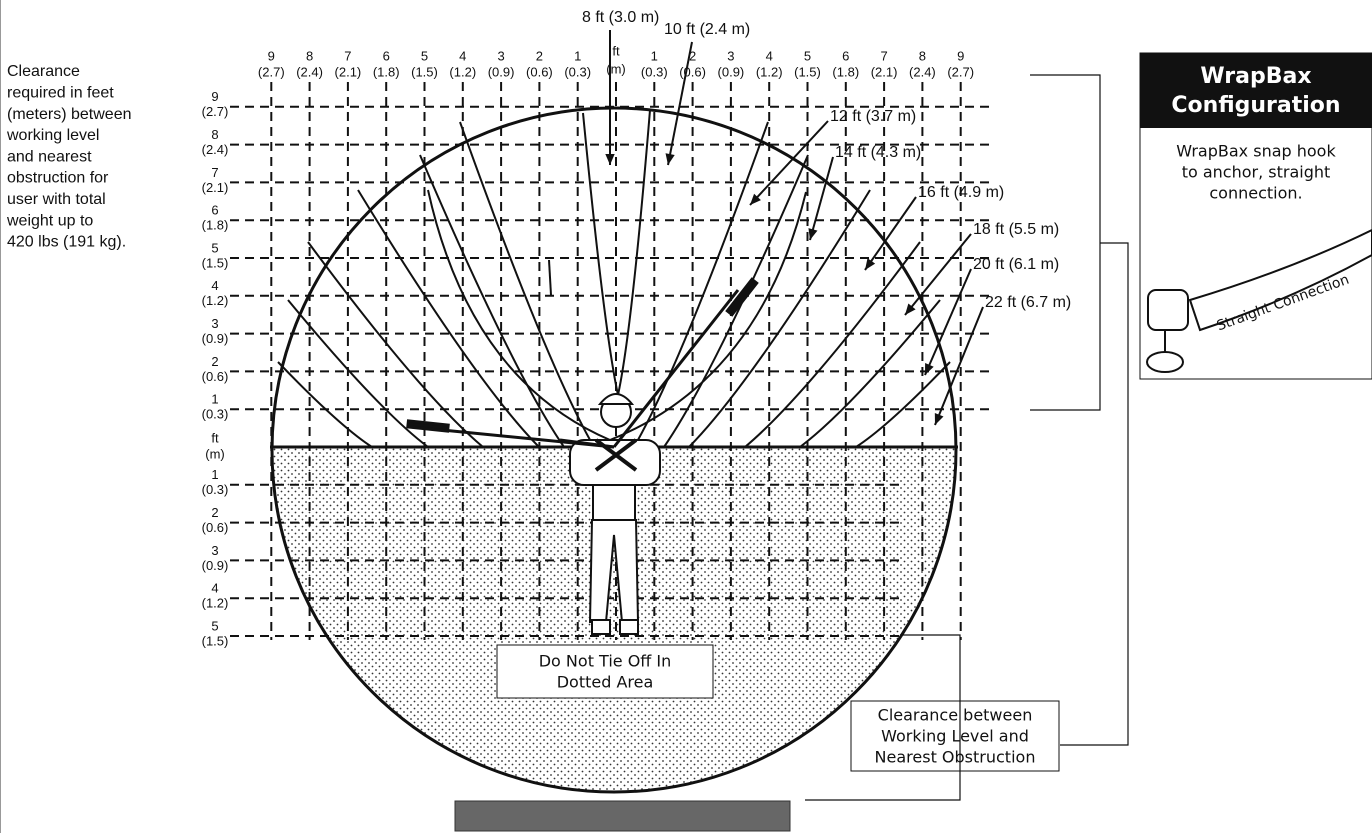  I want to click on curve-label: 12 ft (3.7 m), so click(873, 116).